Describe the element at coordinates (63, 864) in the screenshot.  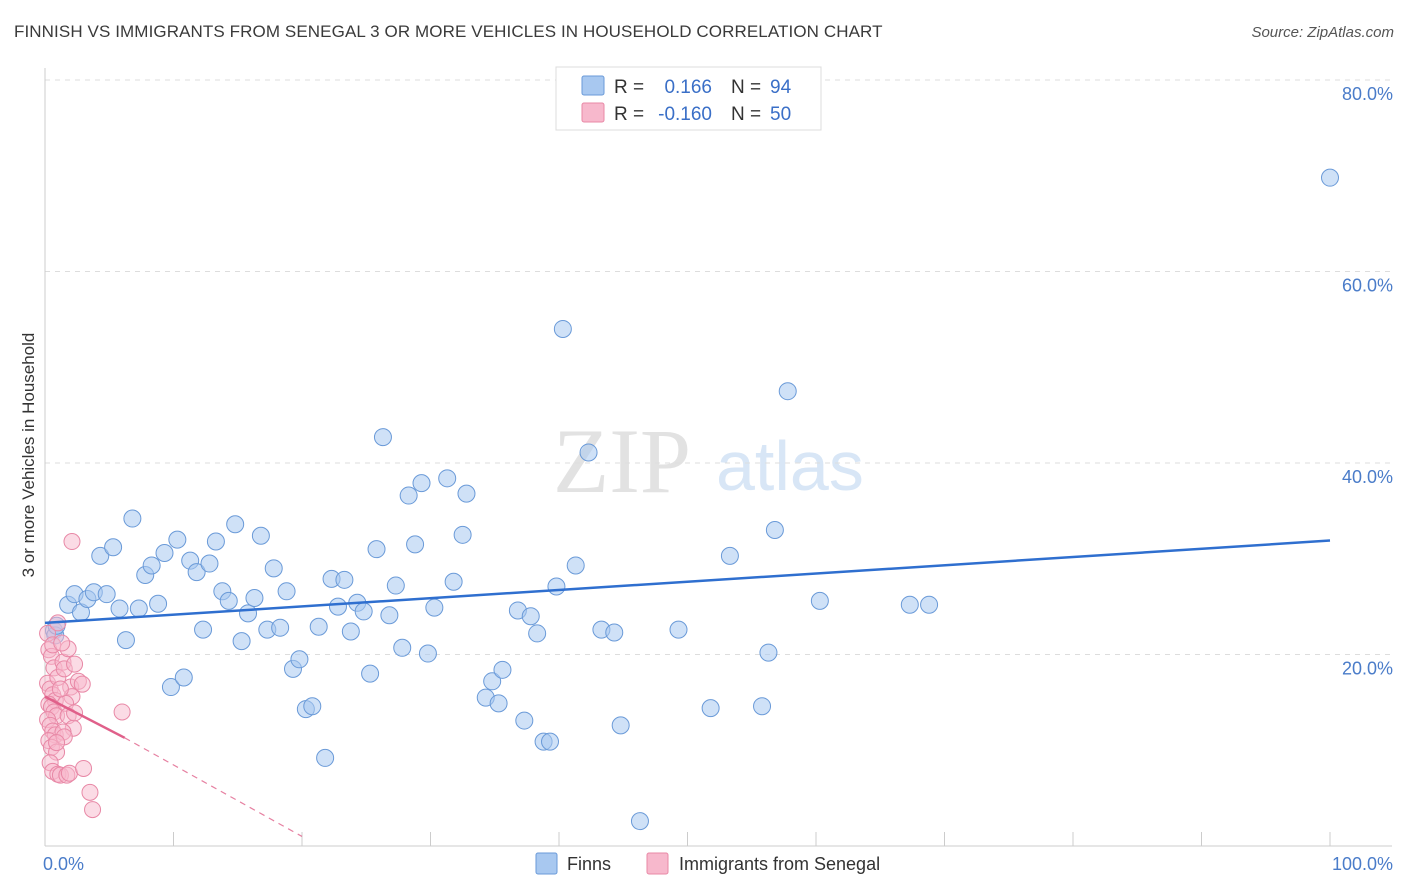
I see `x-tick-label: 0.0%` at that location.